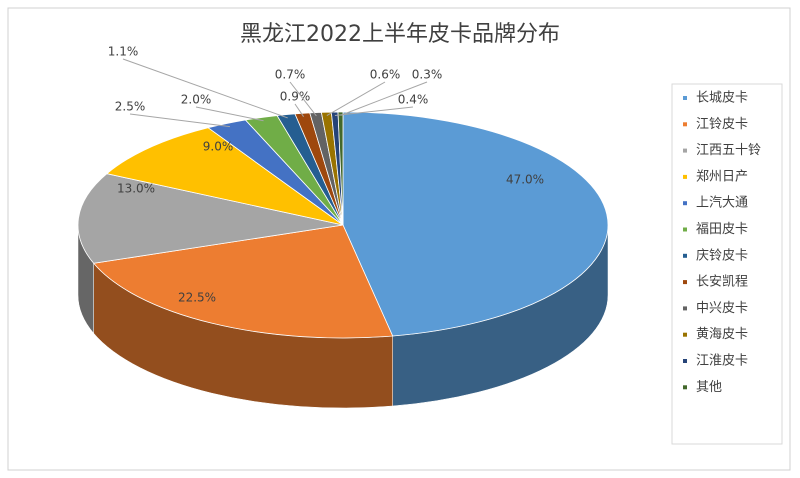  I want to click on data-label: 13.0%, so click(136, 189).